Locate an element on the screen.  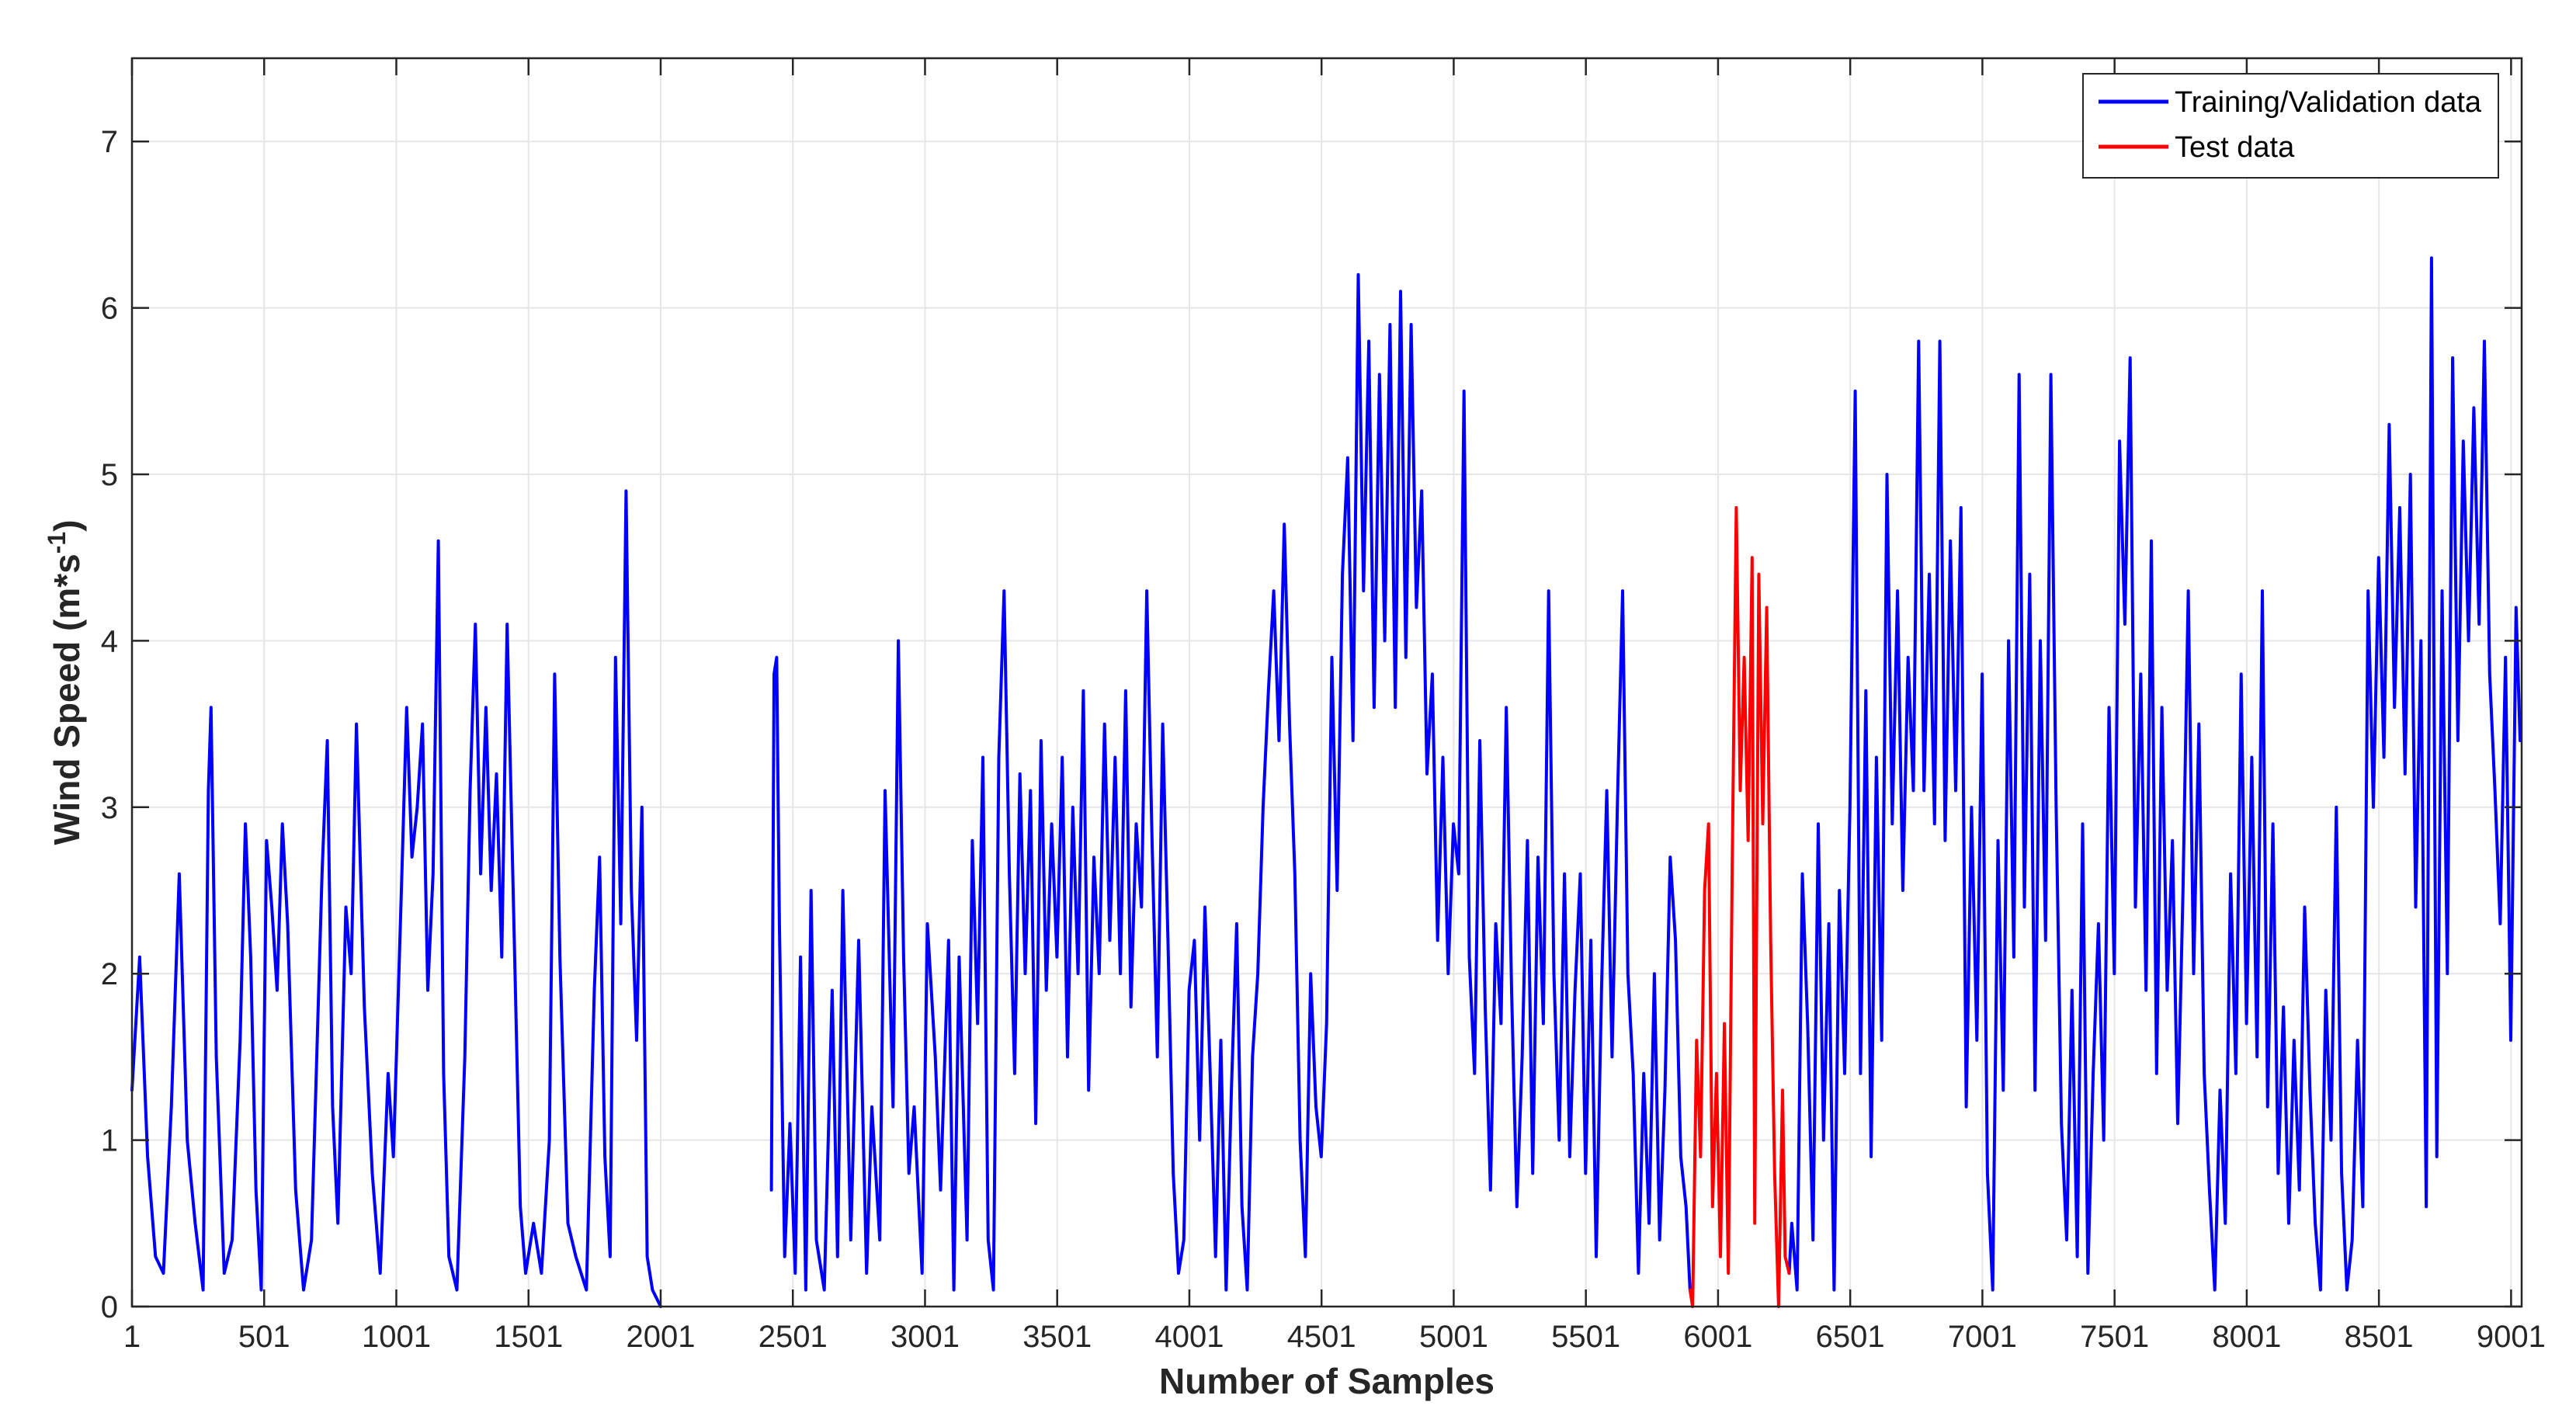
legend: Training/Validation data Test data is located at coordinates (2290, 126).